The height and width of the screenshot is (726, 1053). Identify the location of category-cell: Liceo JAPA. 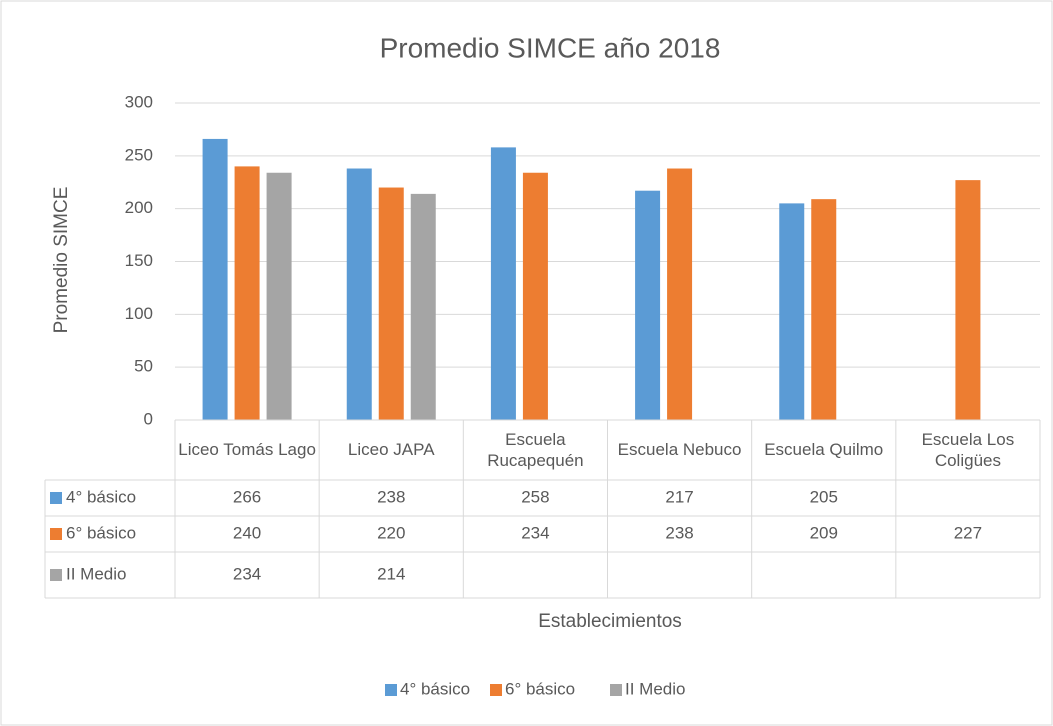
(391, 450).